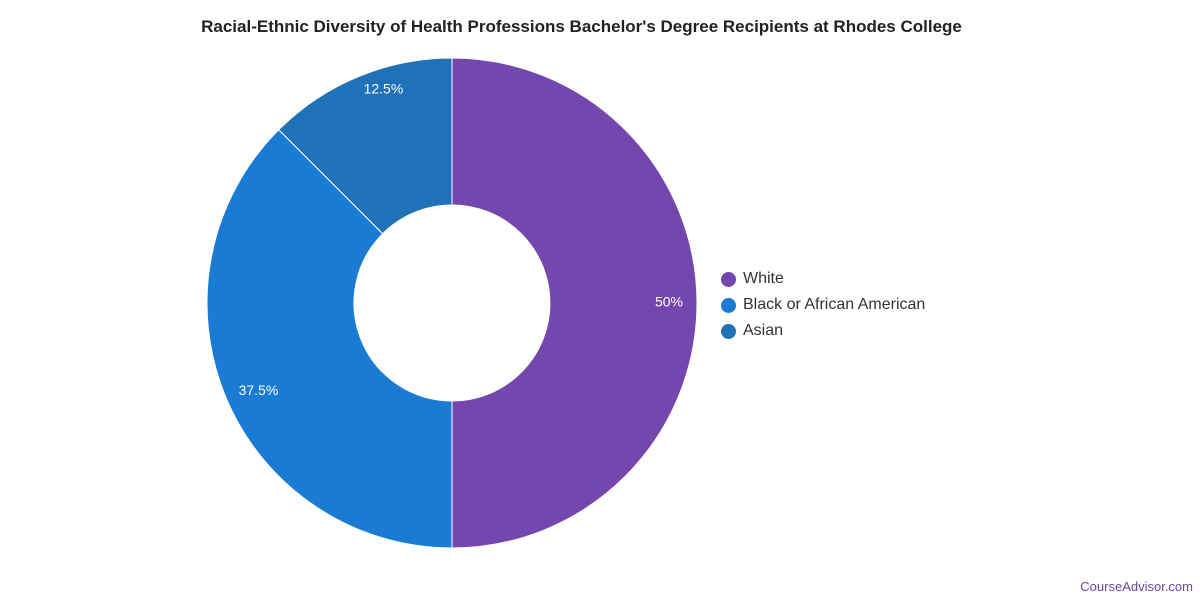  I want to click on legend-label-asian: Asian, so click(763, 330).